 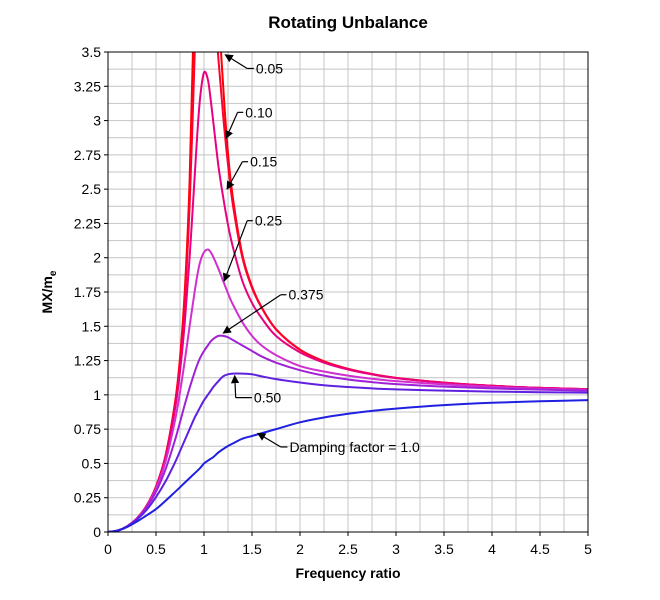 I want to click on annotation-0-50: 0.50, so click(x=255, y=390).